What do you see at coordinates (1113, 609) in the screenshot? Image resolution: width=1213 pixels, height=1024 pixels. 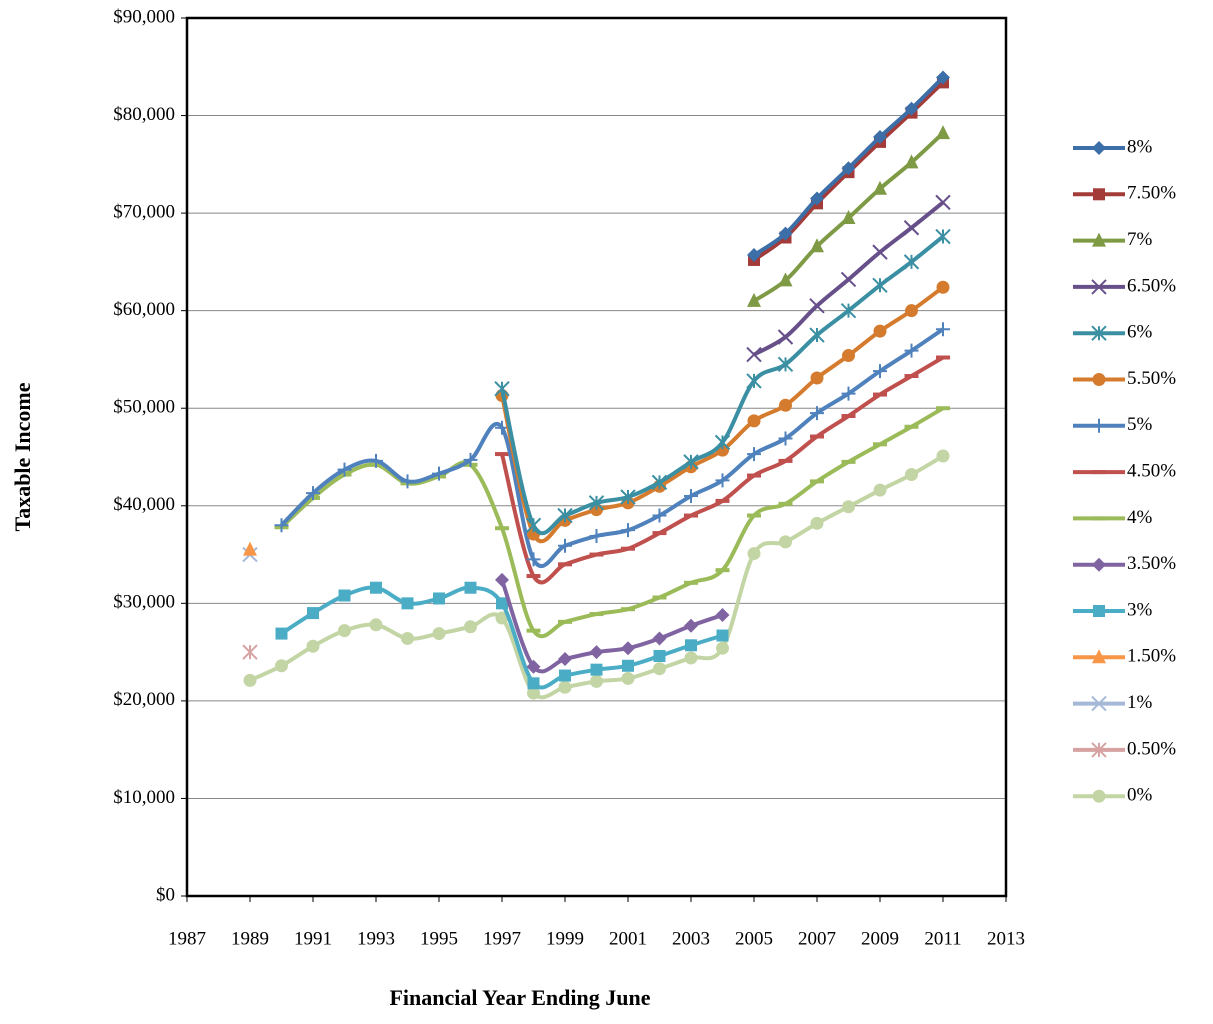 I see `legend-item: 3%` at bounding box center [1113, 609].